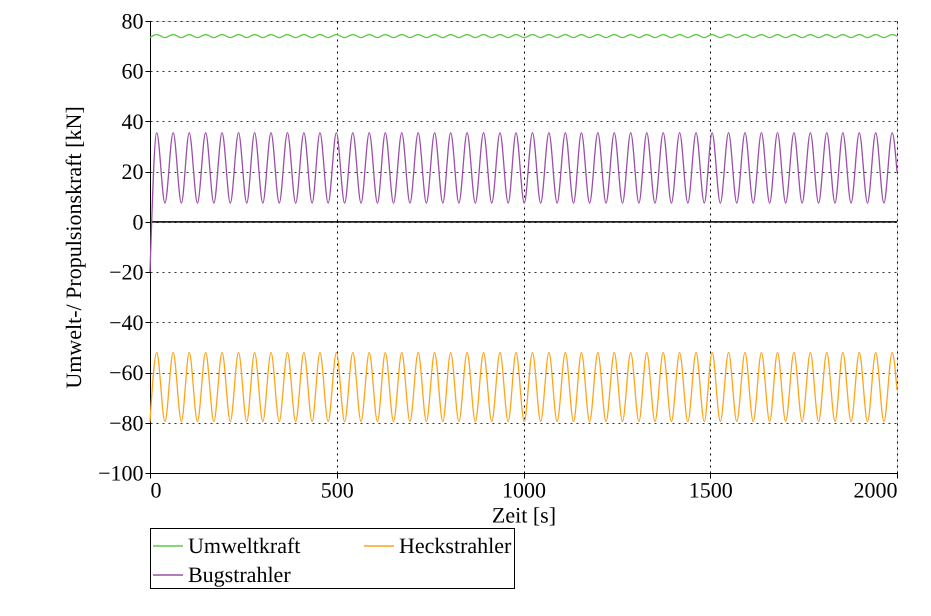 The image size is (931, 616). What do you see at coordinates (133, 121) in the screenshot?
I see `y-tick-label: 40` at bounding box center [133, 121].